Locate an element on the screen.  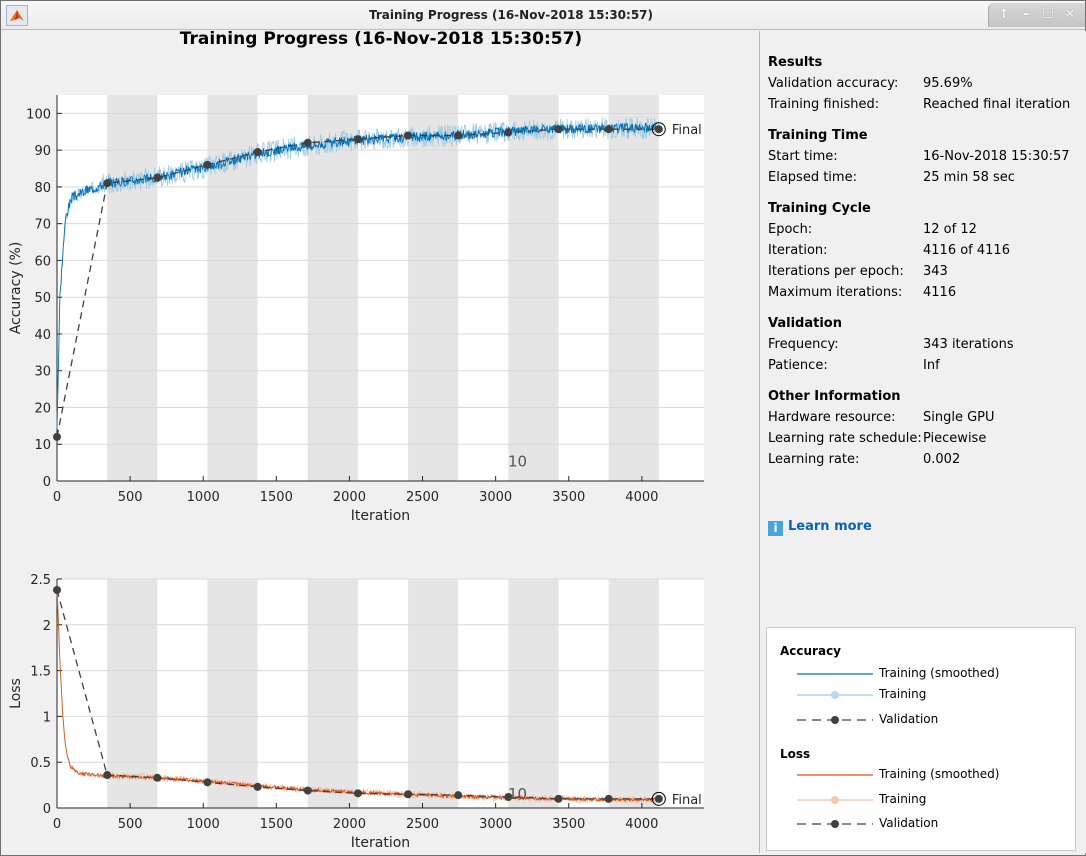
y-tick-label: 70 is located at coordinates (42, 225).